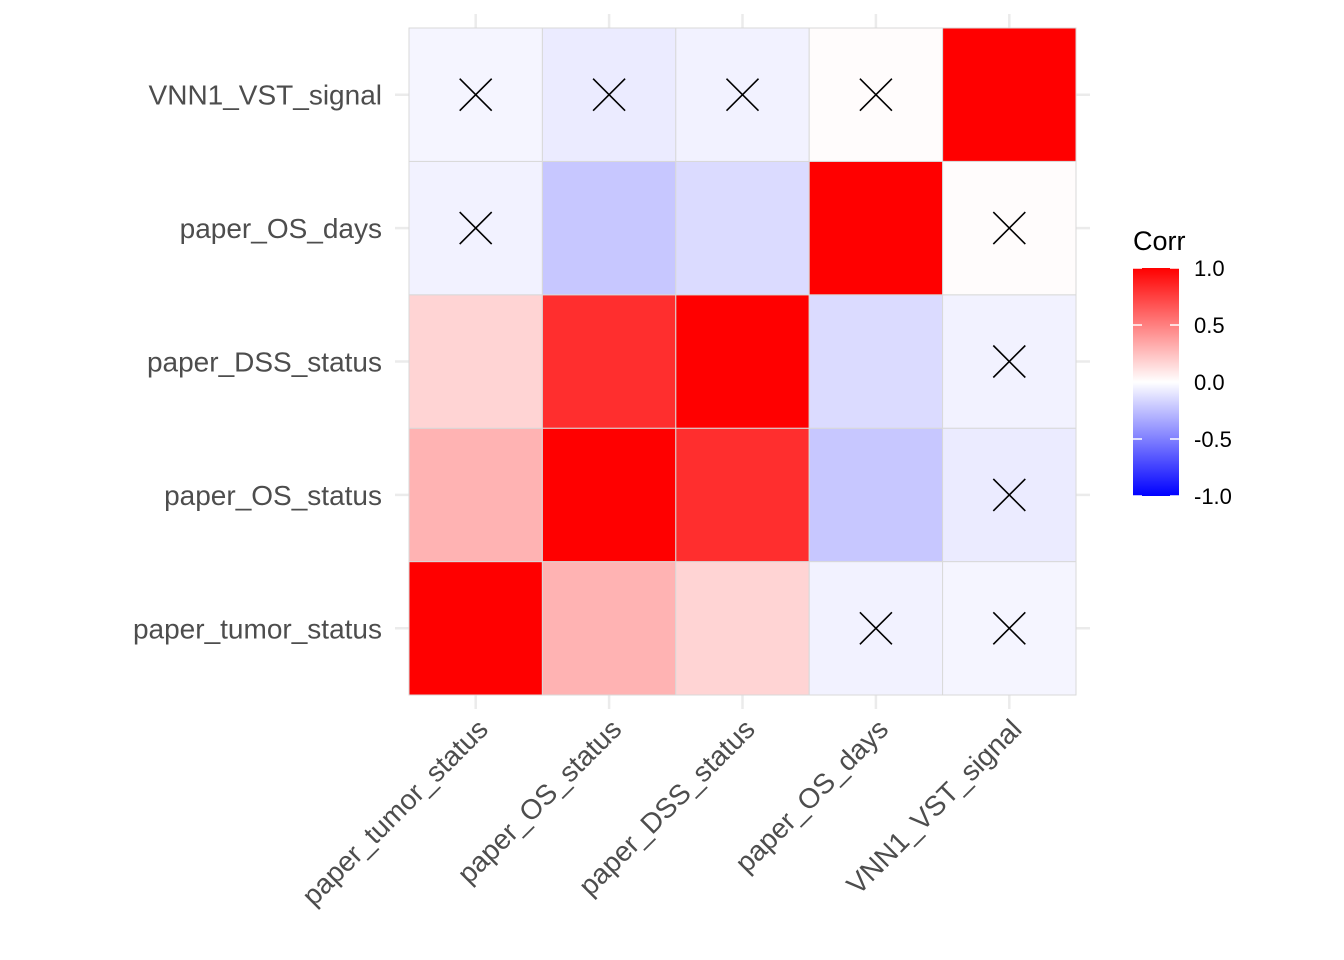 The image size is (1344, 960). I want to click on heatmap-cell-VNN1_VST_signal-VNN1_VST_signal, so click(1009, 94).